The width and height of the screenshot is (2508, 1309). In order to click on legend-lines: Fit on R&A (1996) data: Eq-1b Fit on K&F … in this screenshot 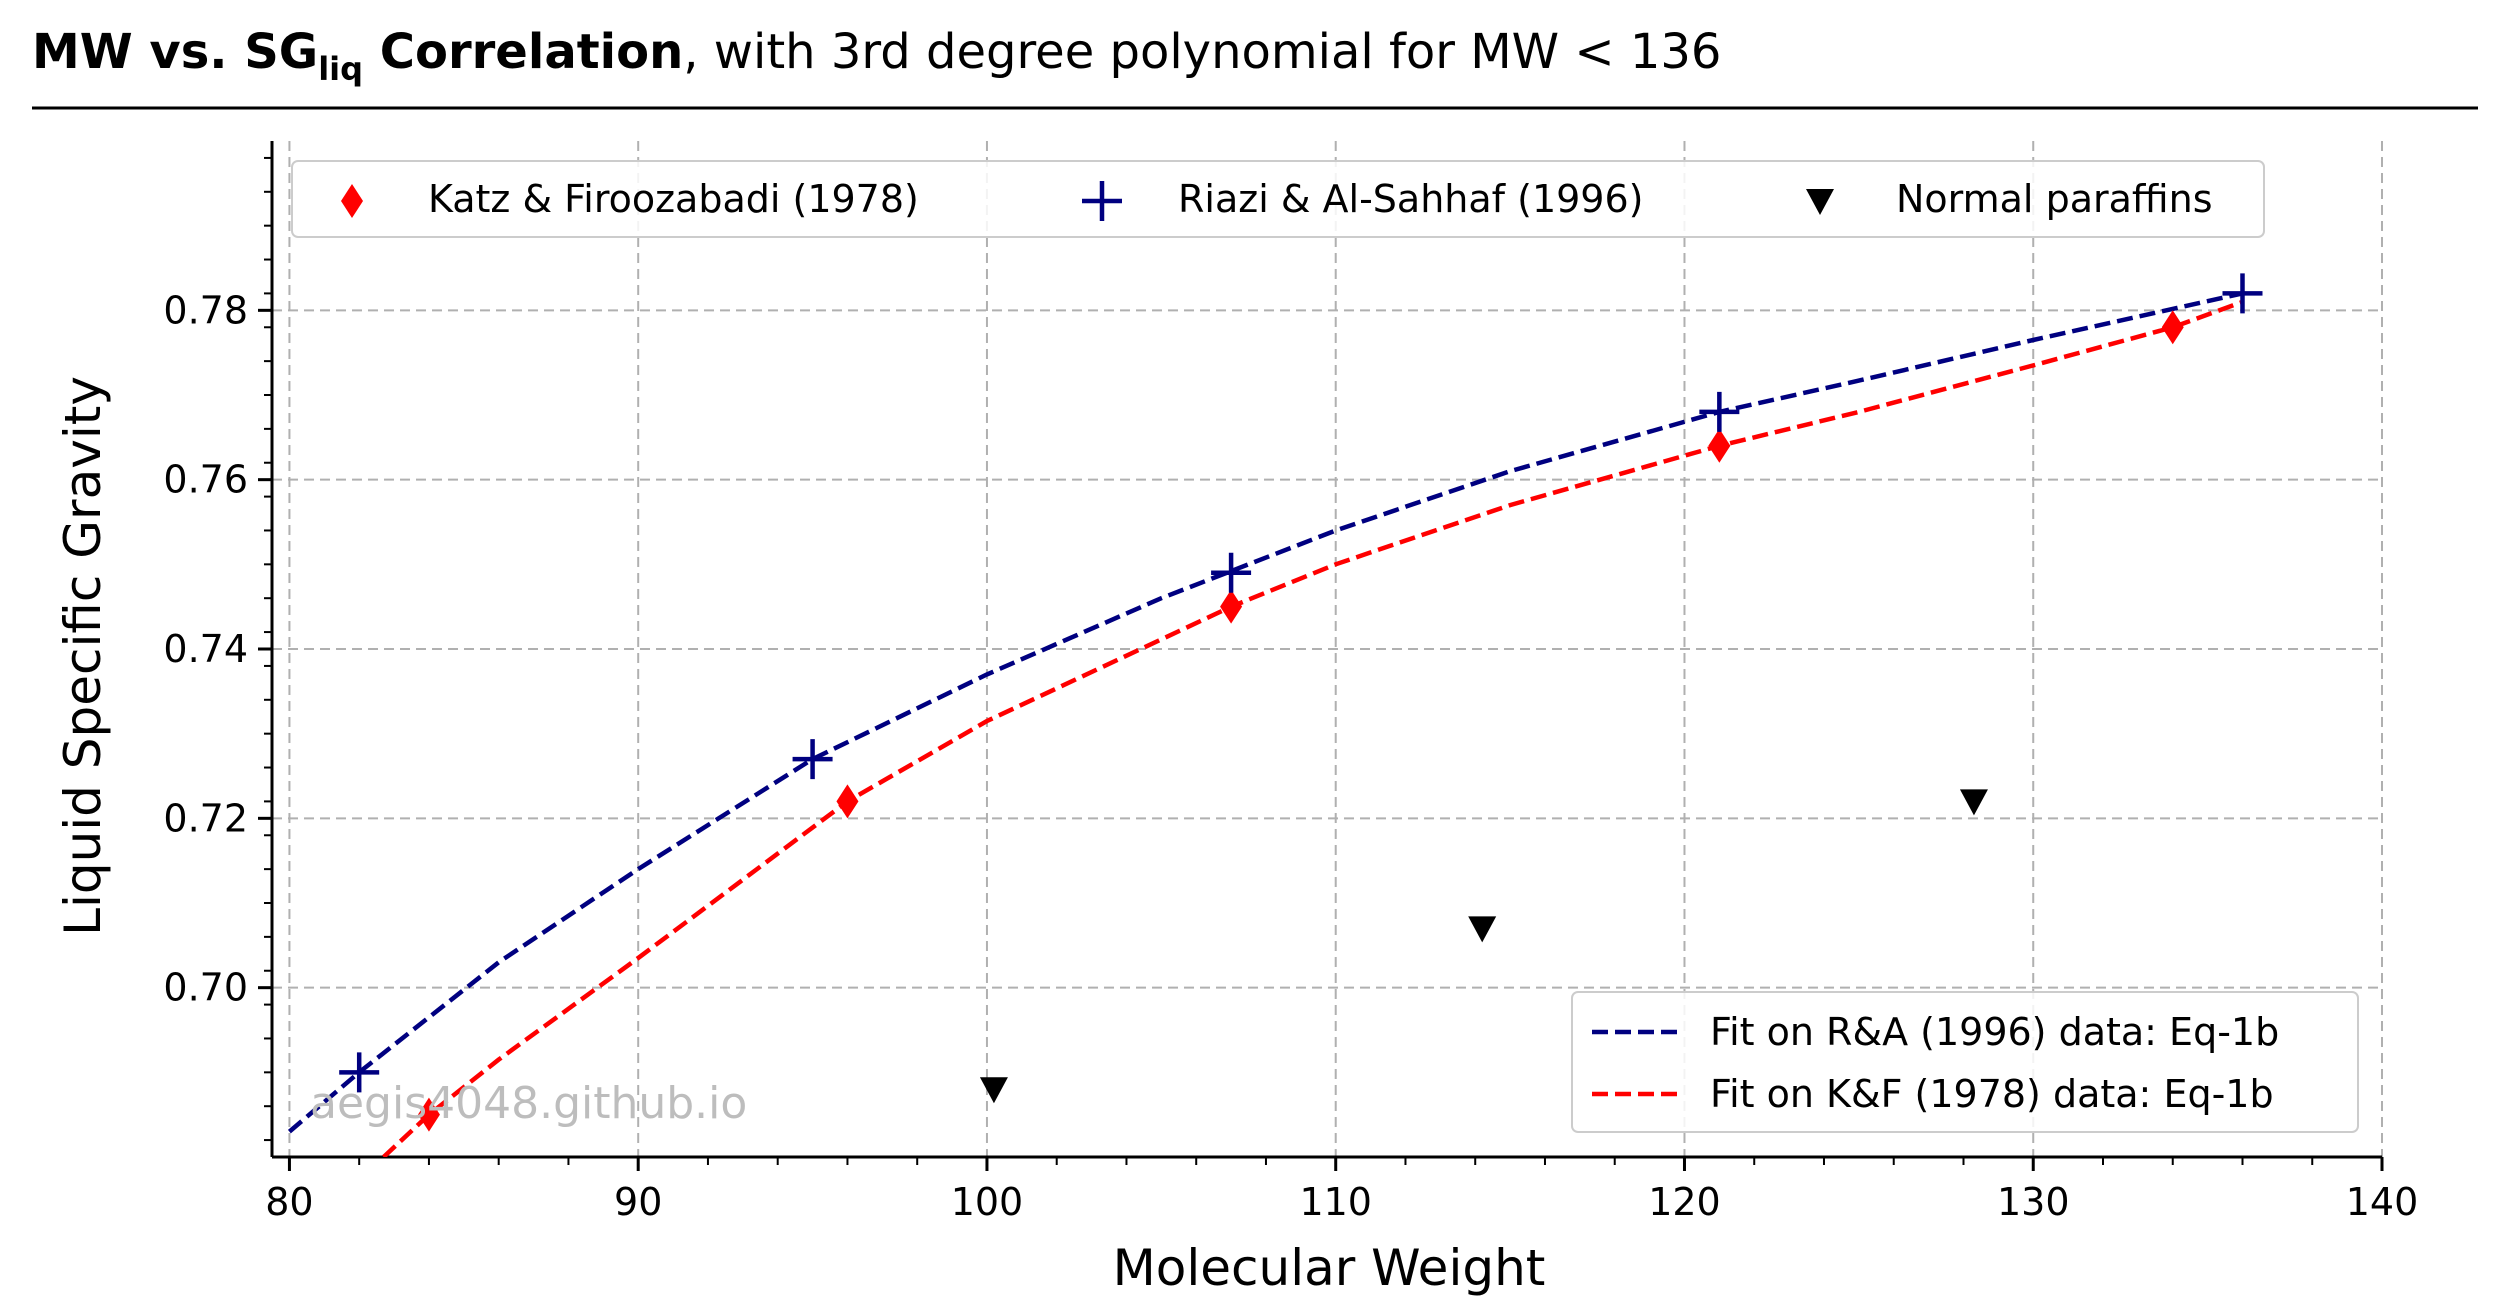, I will do `click(1965, 1062)`.